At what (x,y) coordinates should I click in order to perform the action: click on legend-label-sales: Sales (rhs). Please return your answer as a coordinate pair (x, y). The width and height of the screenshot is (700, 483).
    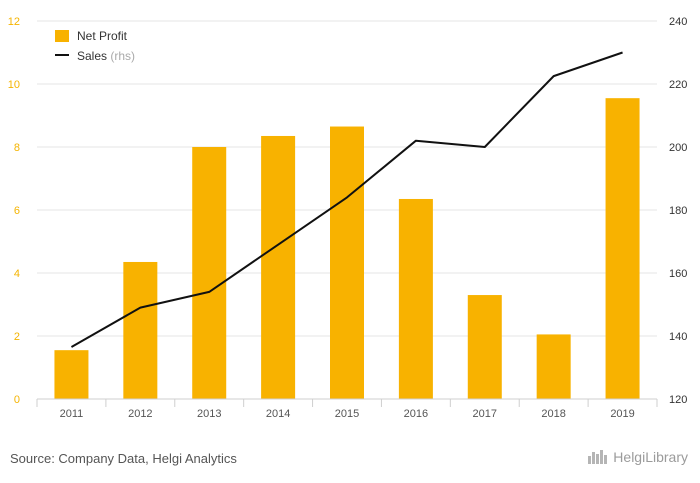
    Looking at the image, I should click on (106, 56).